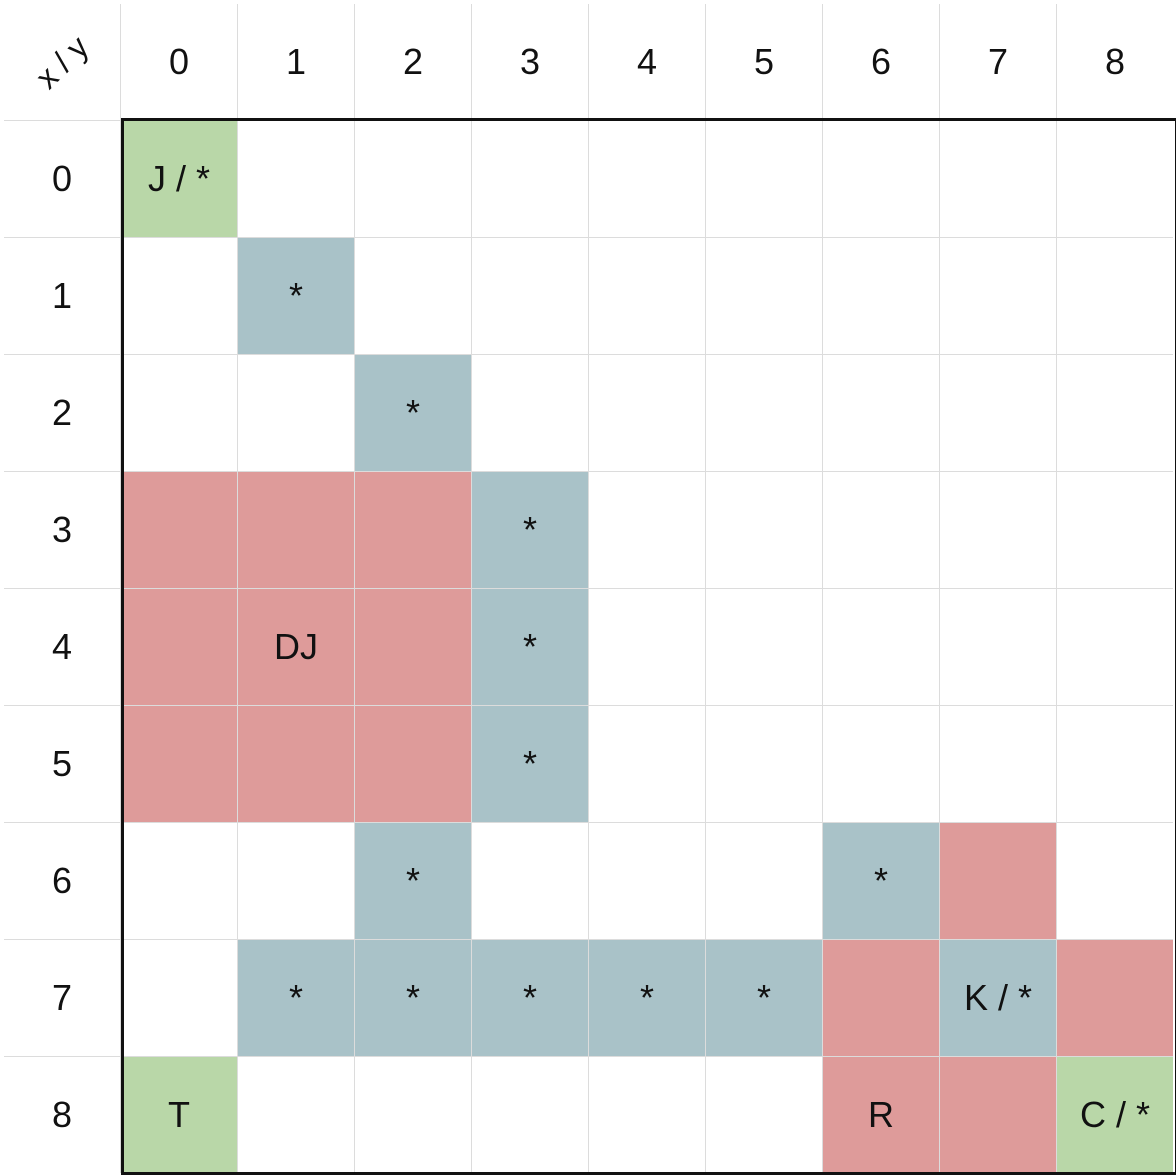 This screenshot has height=1175, width=1176. What do you see at coordinates (1115, 1115) in the screenshot?
I see `grid-cell-8-8: C / *` at bounding box center [1115, 1115].